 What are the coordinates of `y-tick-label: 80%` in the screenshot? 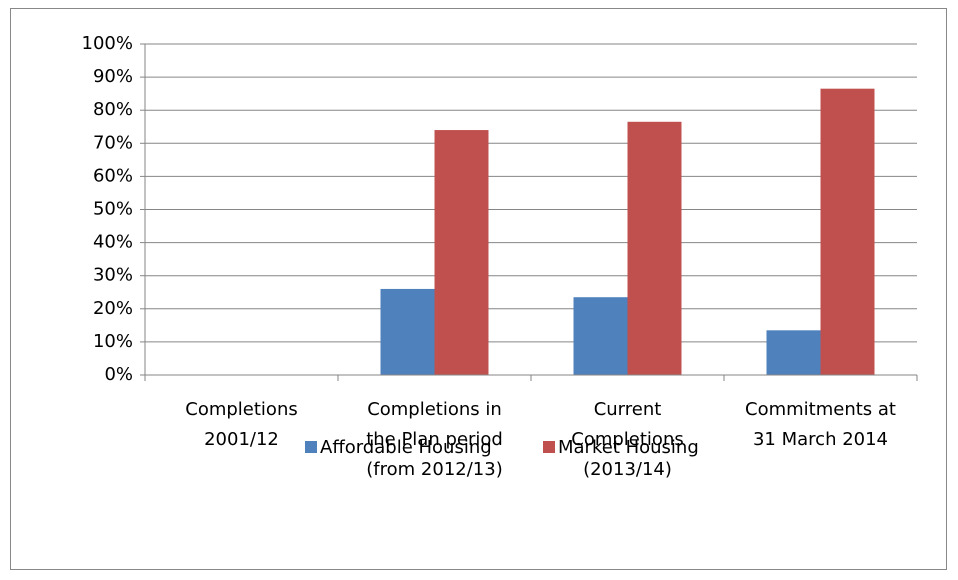 It's located at (113, 109).